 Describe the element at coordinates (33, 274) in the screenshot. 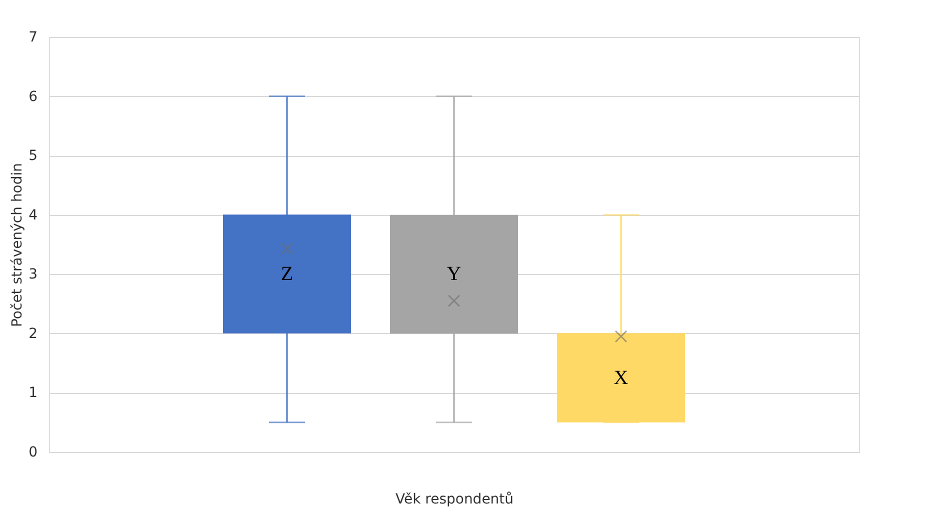

I see `y-tick-label: 3` at that location.